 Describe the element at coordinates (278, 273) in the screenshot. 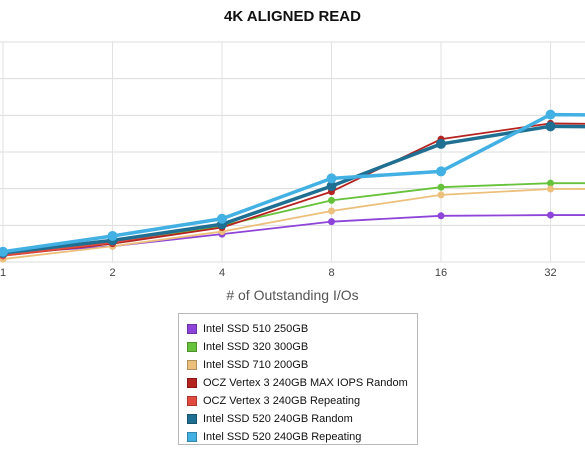

I see `x-tick-labels: 1 2 4 8 16 32` at that location.